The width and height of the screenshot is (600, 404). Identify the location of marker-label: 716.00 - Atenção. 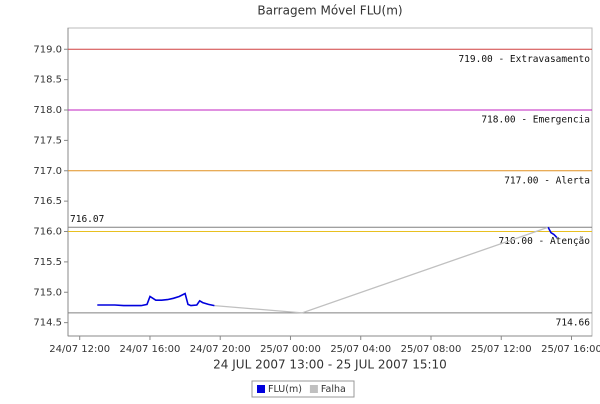
(544, 241).